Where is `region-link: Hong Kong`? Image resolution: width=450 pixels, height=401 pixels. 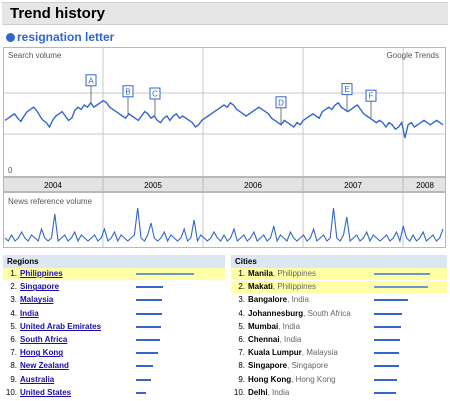 region-link: Hong Kong is located at coordinates (42, 353).